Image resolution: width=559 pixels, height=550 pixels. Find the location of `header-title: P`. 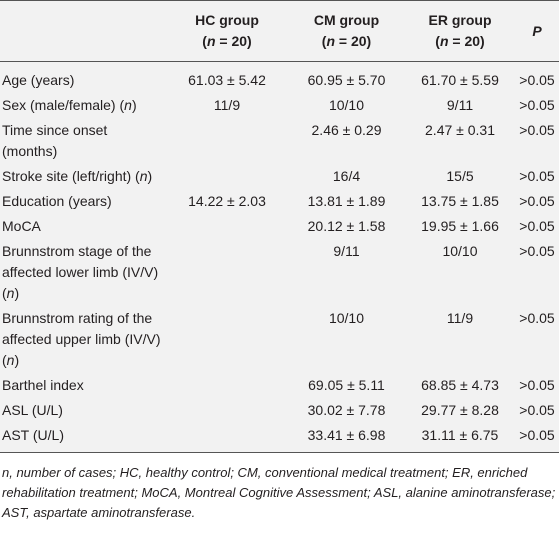

header-title: P is located at coordinates (537, 30).